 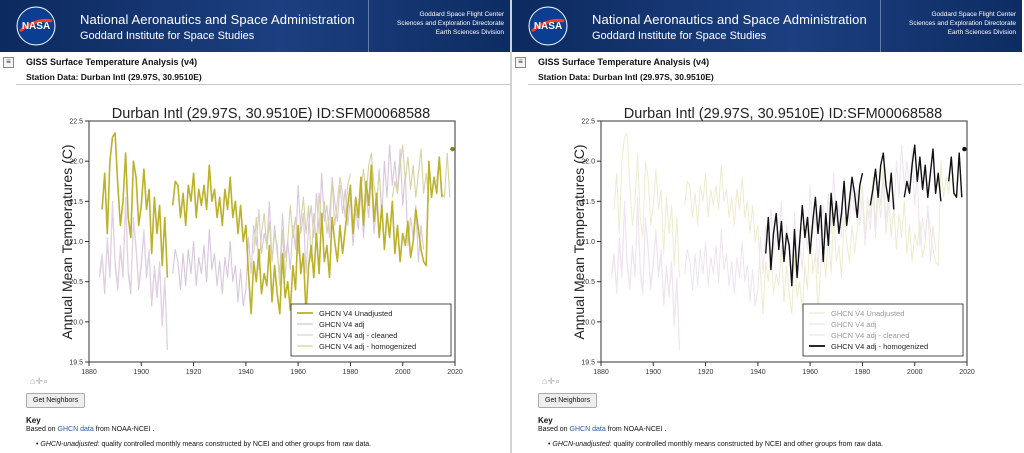 I want to click on panel-divider, so click(x=511, y=226).